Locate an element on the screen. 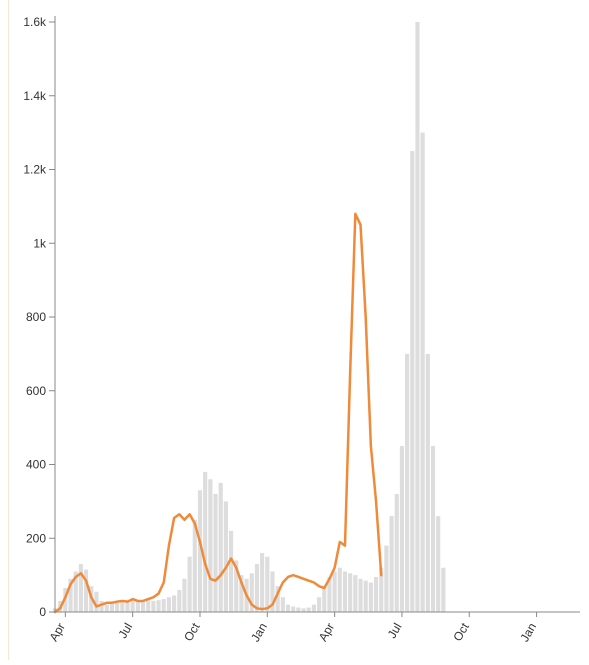 The height and width of the screenshot is (665, 589). y-tick-label: 1k is located at coordinates (40, 243).